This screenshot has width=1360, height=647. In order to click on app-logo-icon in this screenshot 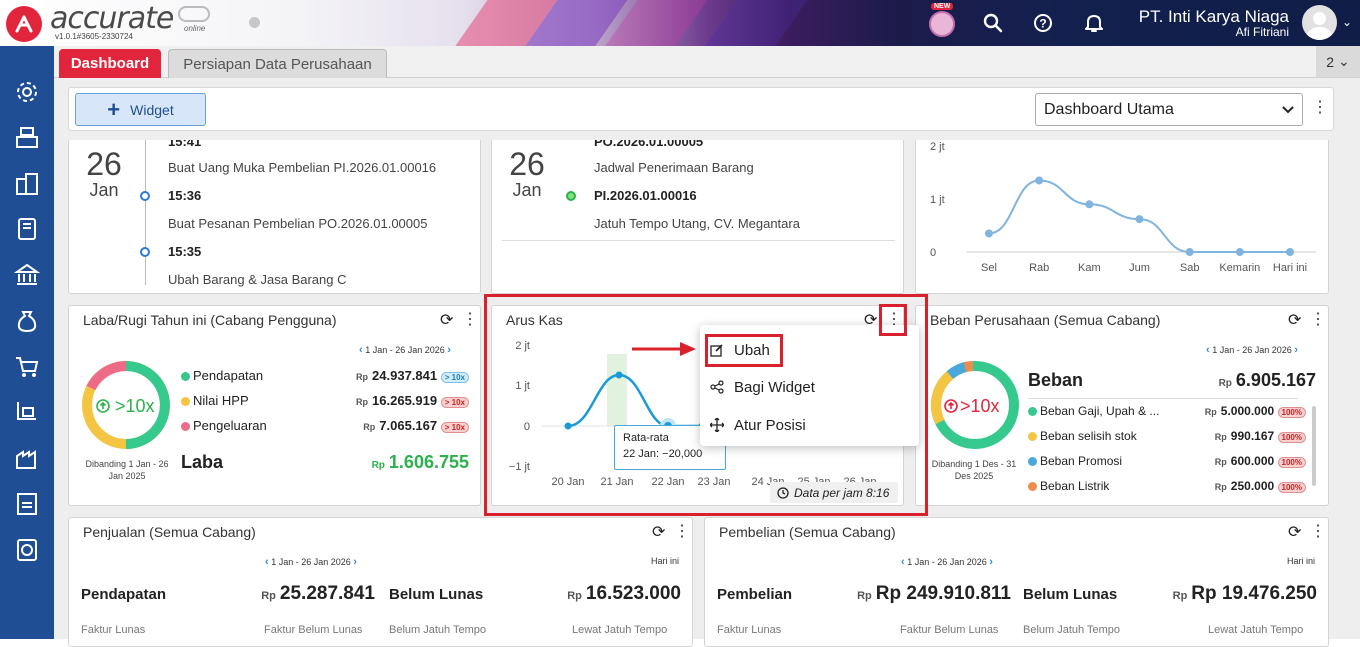, I will do `click(24, 24)`.